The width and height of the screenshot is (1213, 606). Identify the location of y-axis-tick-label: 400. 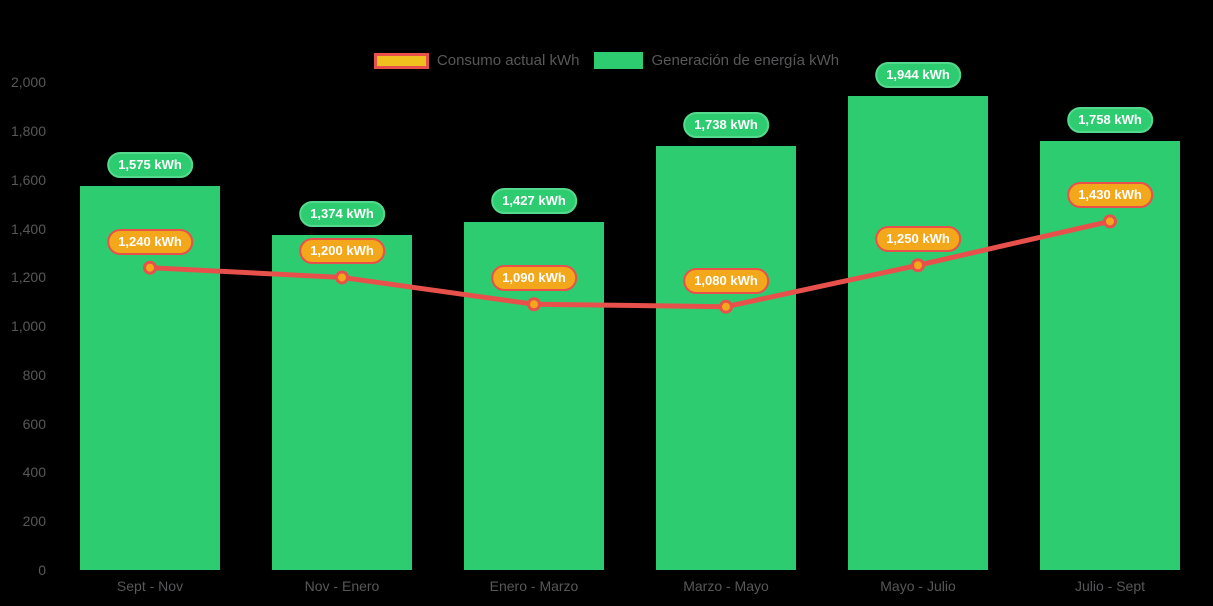
(34, 472).